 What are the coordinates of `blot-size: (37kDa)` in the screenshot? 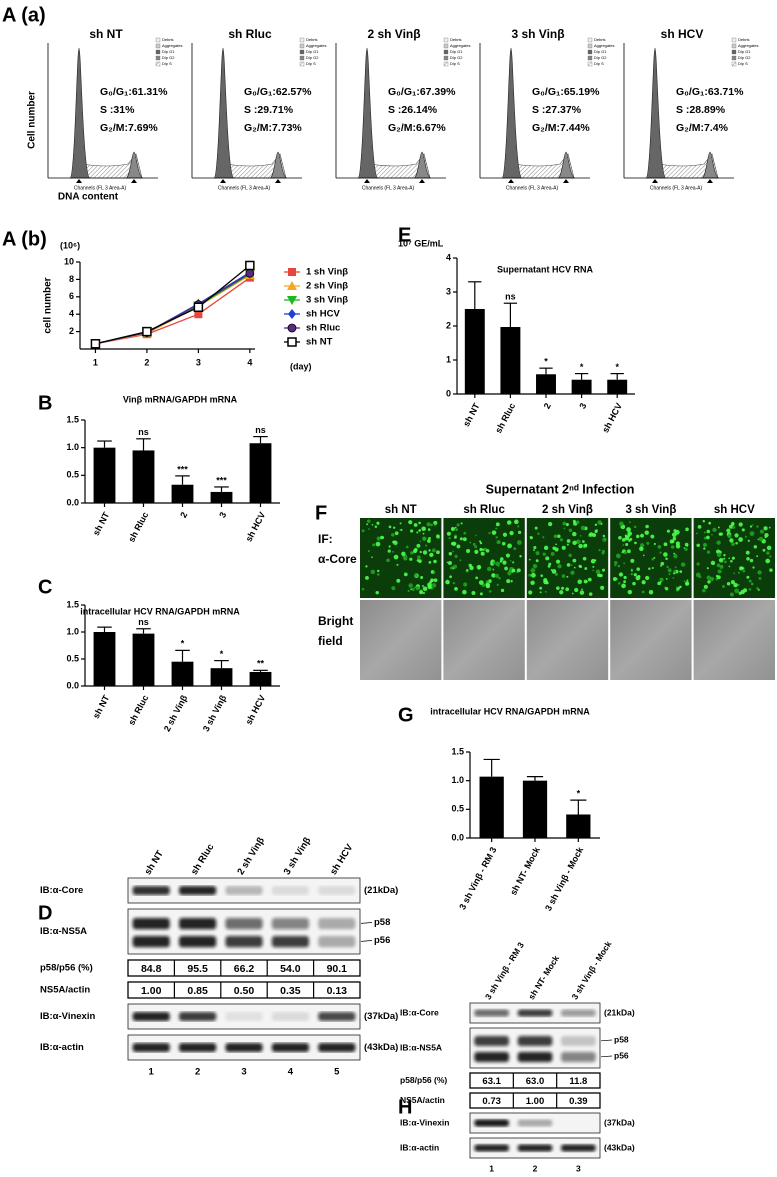 It's located at (619, 1122).